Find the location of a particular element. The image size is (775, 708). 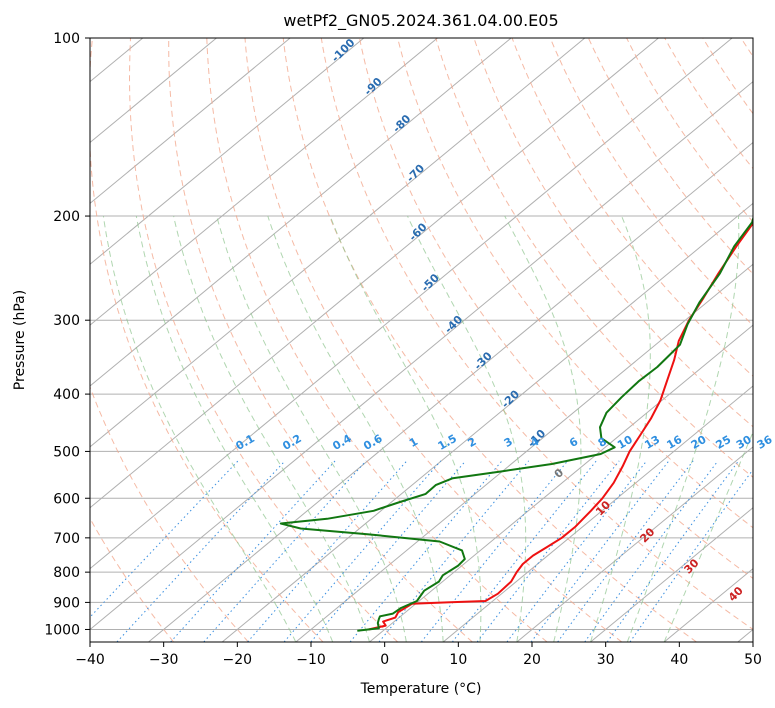

y-tick-label: 400 is located at coordinates (66, 395).